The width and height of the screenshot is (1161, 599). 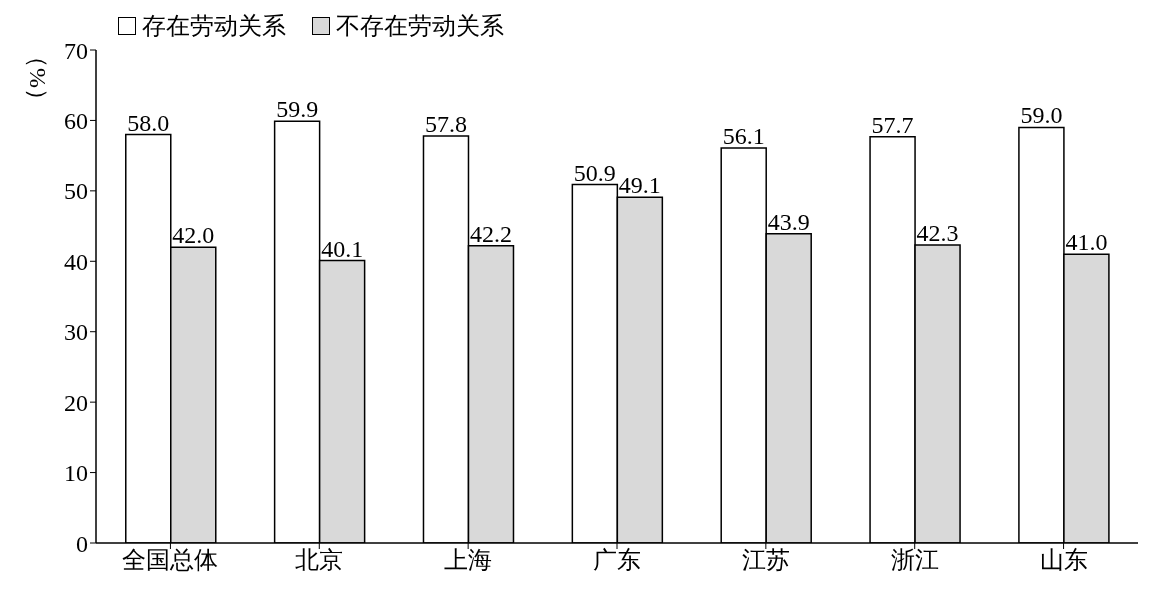 What do you see at coordinates (639, 185) in the screenshot?
I see `data-label: 49.1` at bounding box center [639, 185].